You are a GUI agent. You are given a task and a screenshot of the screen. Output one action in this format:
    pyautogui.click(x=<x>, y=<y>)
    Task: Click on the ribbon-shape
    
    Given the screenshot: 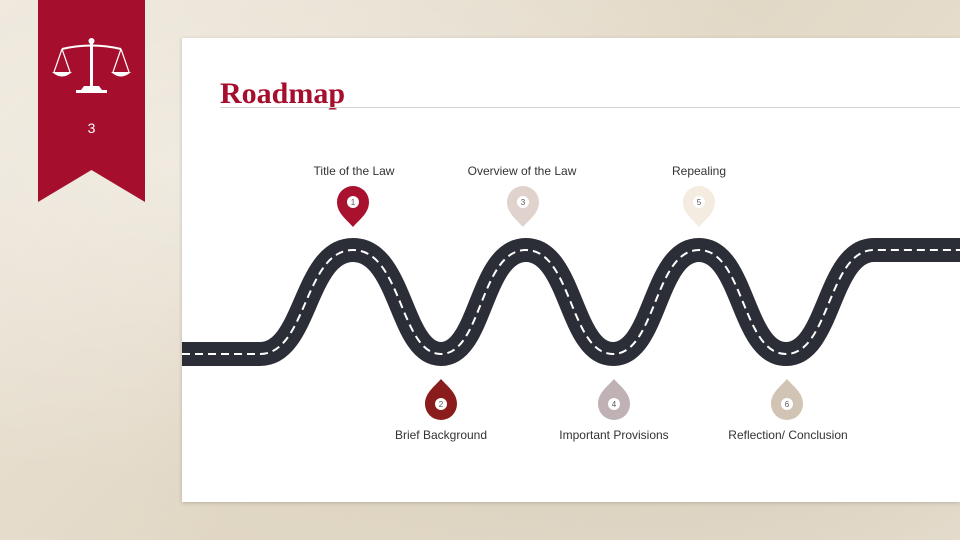 What is the action you would take?
    pyautogui.click(x=91, y=101)
    